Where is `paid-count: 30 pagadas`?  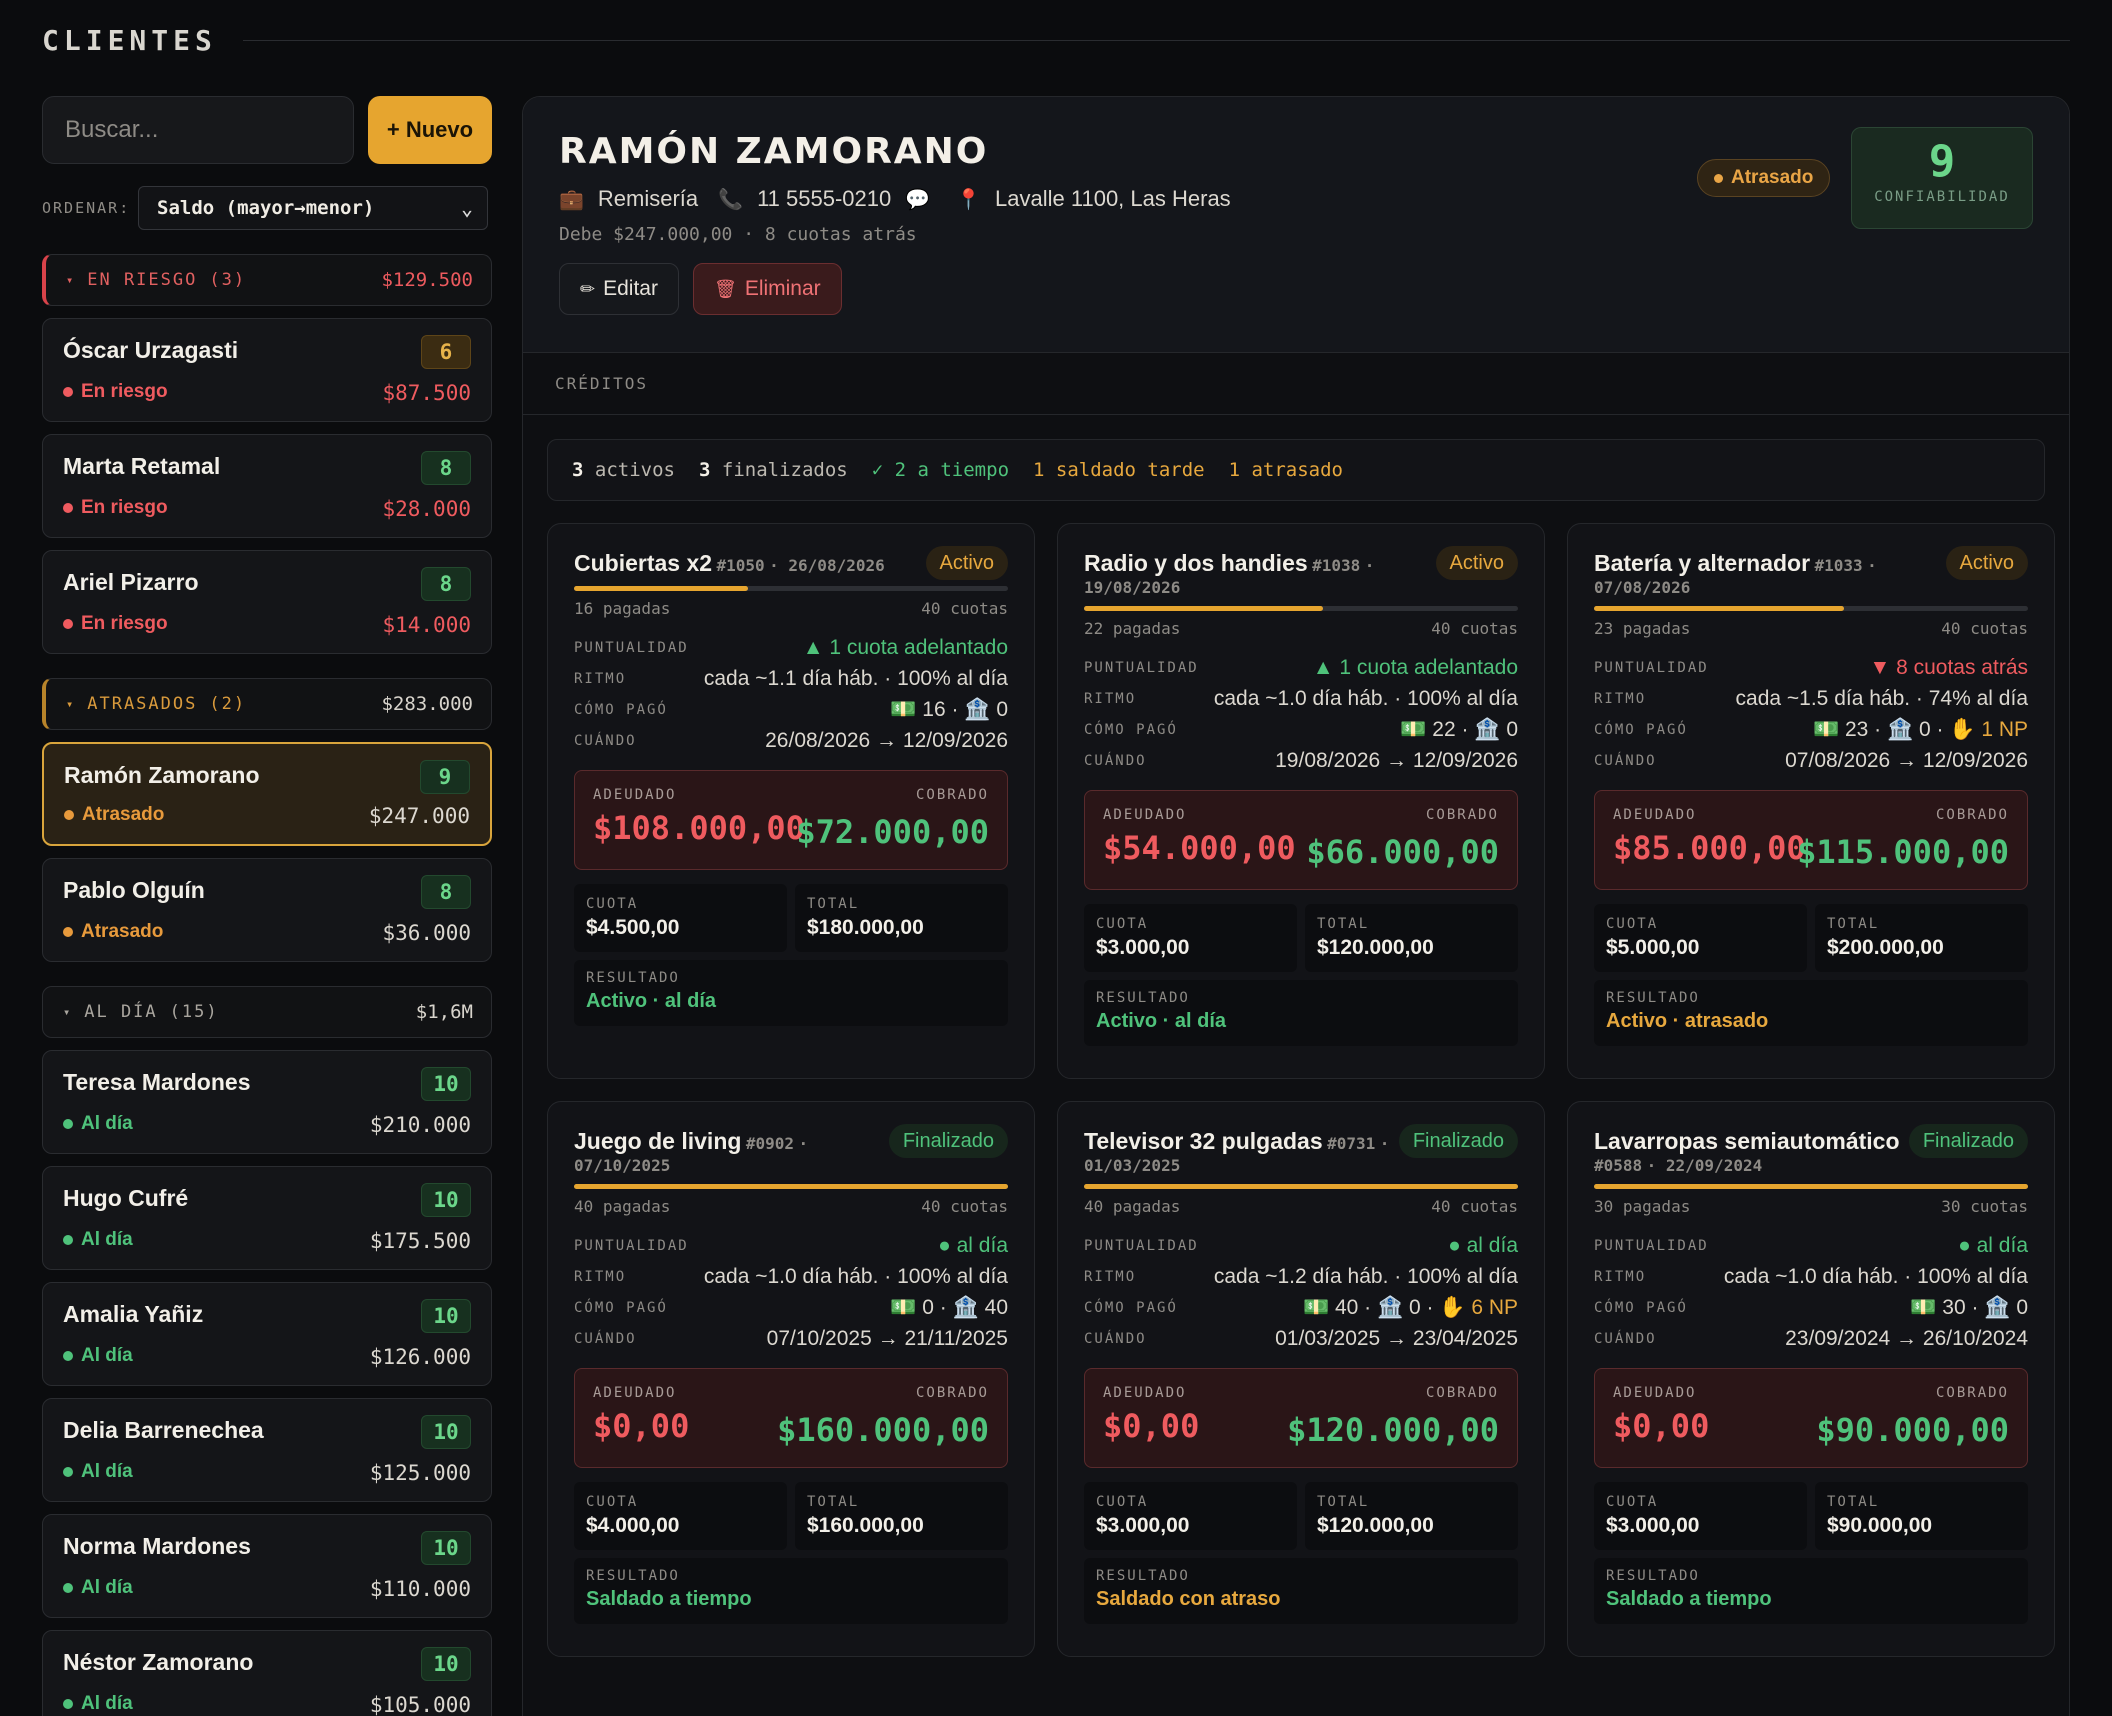 paid-count: 30 pagadas is located at coordinates (1642, 1206).